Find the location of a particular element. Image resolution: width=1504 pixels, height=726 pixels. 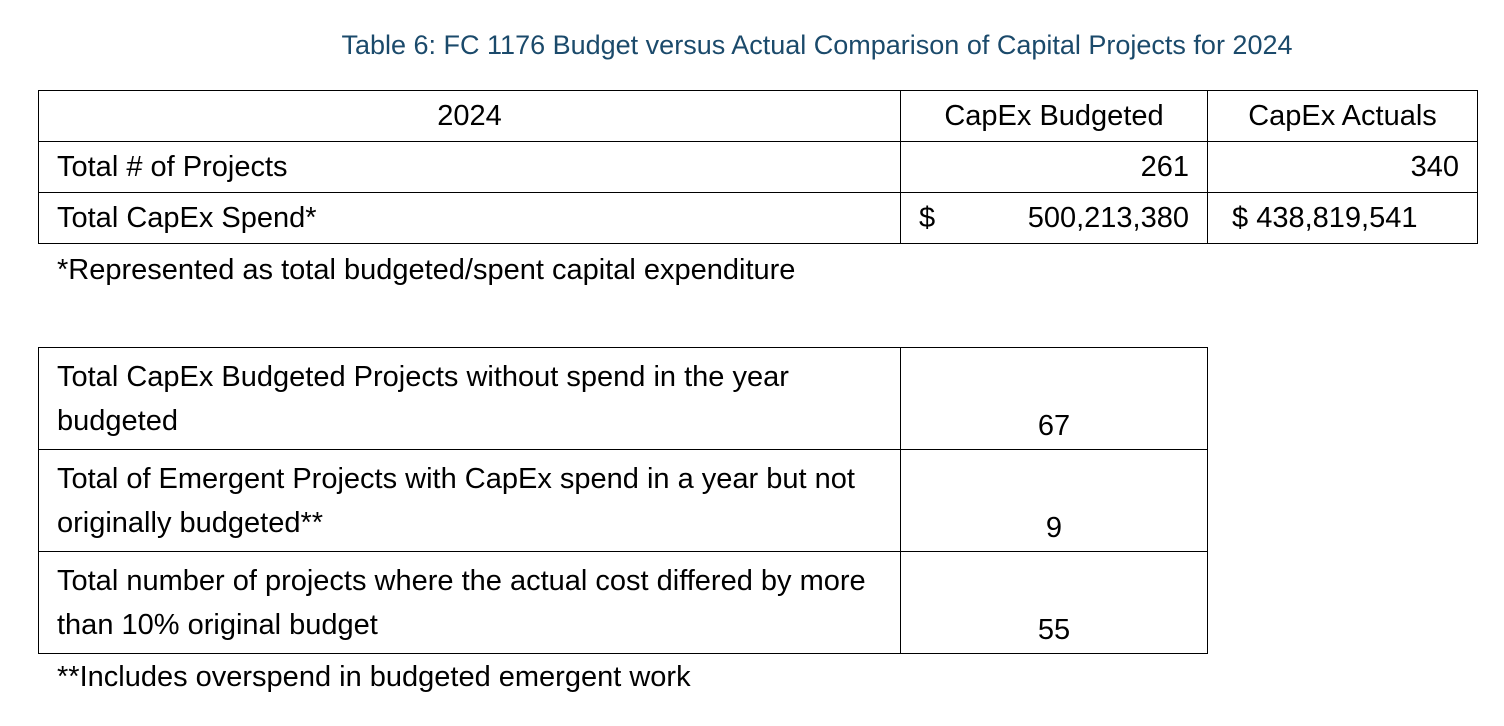

row-label: Total CapEx Spend* is located at coordinates (469, 218).